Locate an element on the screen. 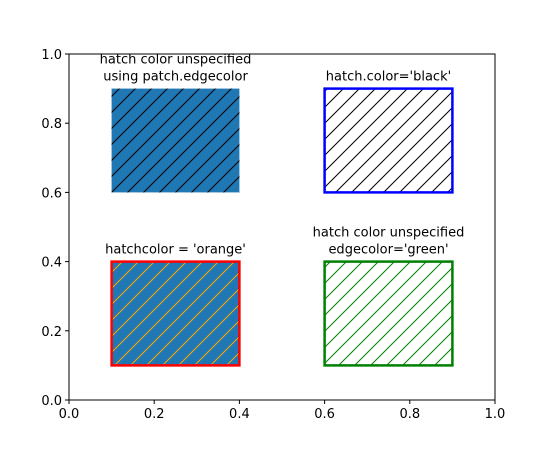 The image size is (550, 454). y-tick-label: 0.4 is located at coordinates (51, 263).